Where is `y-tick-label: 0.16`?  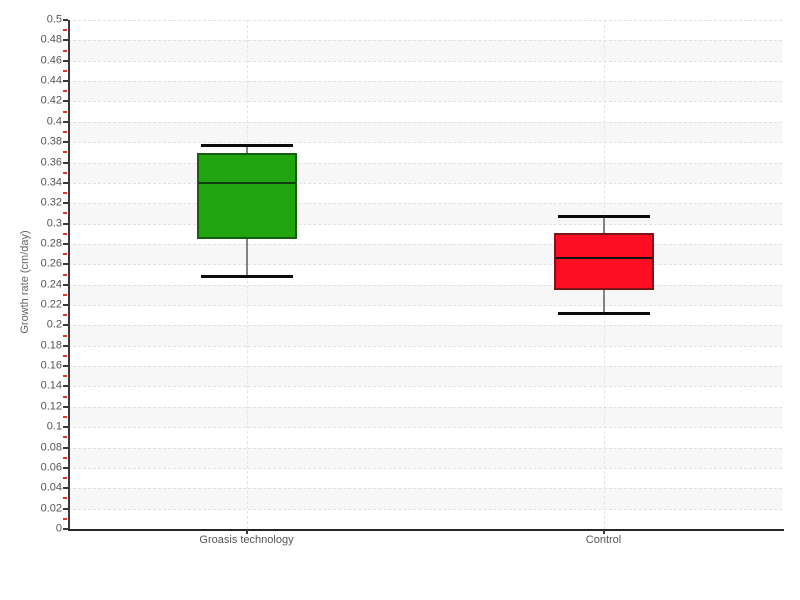 y-tick-label: 0.16 is located at coordinates (51, 365).